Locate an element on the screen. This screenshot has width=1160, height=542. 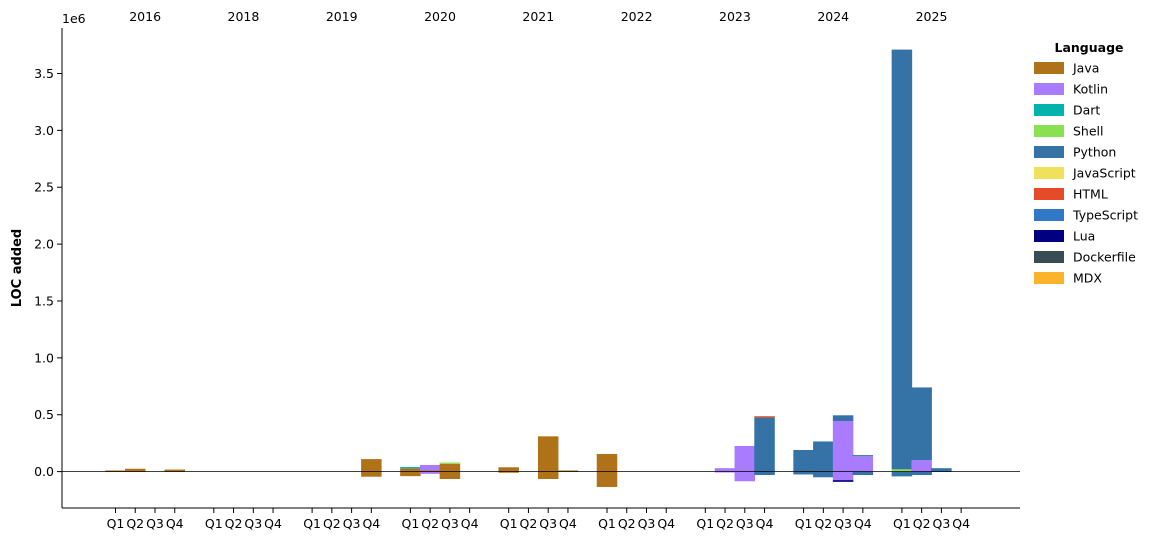
bar-segment-java-2020-q1 is located at coordinates (410, 474).